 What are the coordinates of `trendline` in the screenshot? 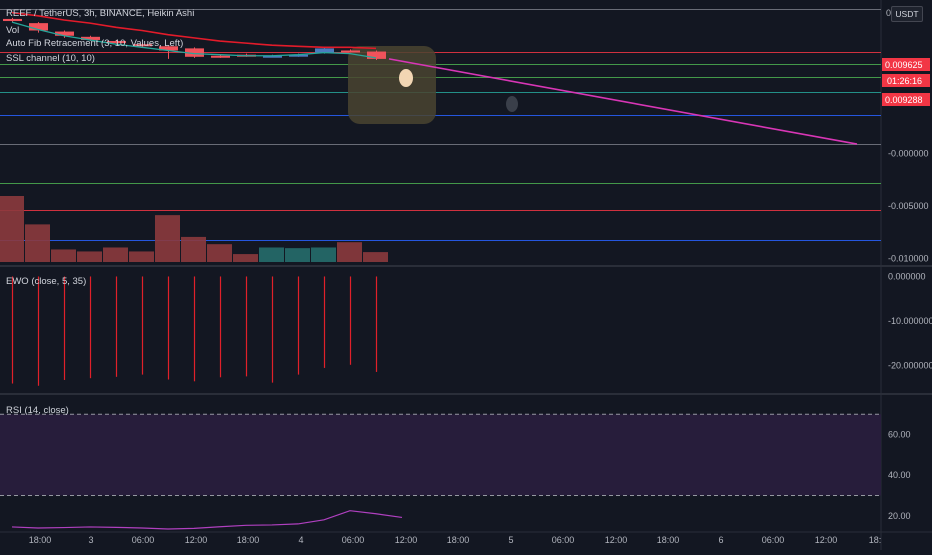 It's located at (623, 101).